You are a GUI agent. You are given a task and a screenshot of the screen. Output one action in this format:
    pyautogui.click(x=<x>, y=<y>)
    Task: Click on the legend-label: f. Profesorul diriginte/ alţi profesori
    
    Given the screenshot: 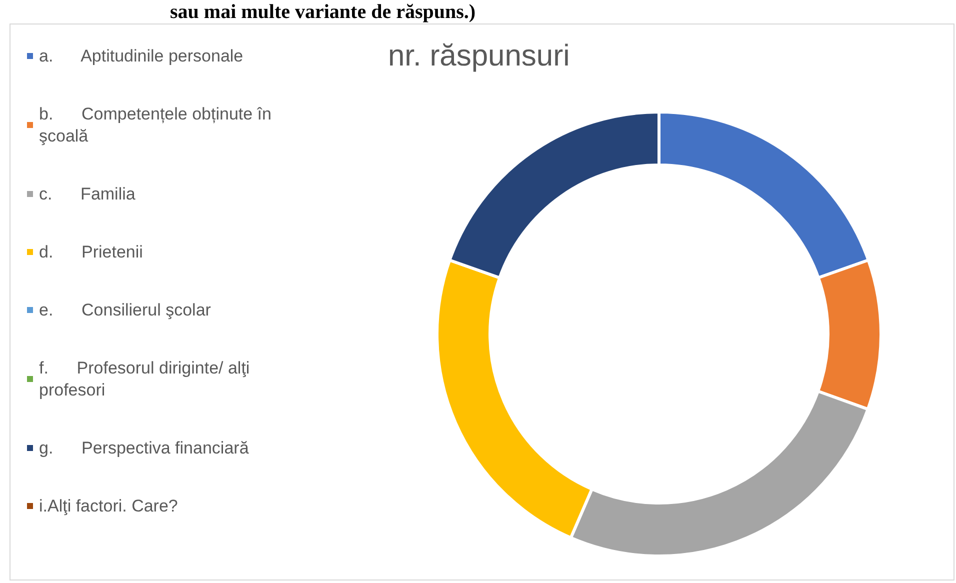 What is the action you would take?
    pyautogui.click(x=146, y=379)
    